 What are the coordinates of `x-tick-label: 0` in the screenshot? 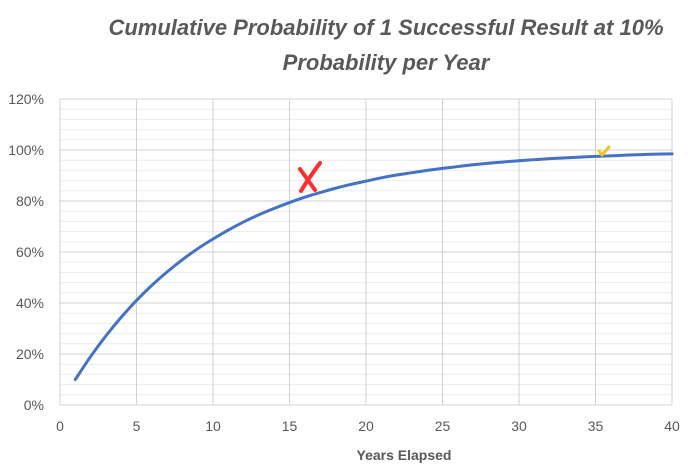 It's located at (60, 426).